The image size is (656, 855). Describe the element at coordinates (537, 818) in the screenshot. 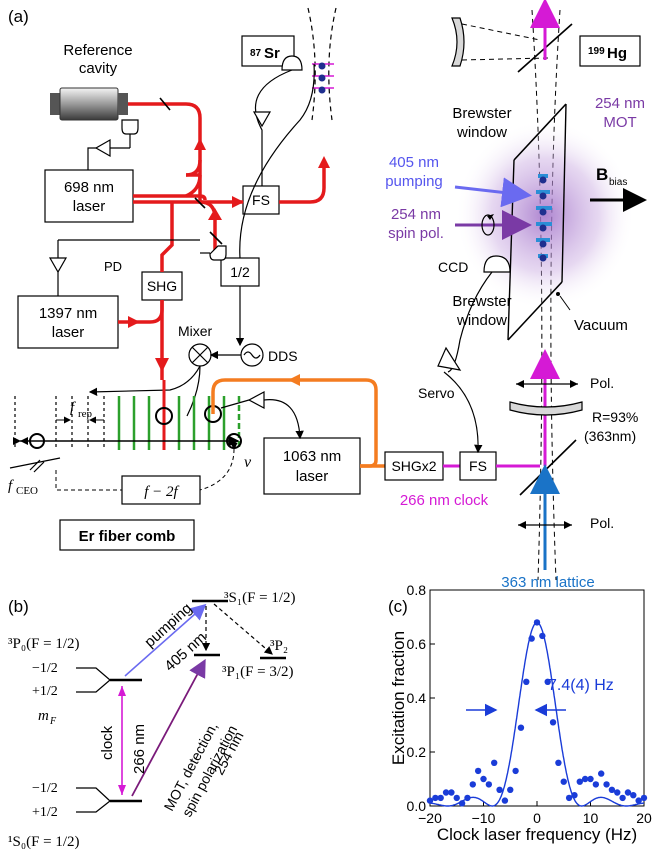

I see `x-tick-label: 0` at that location.